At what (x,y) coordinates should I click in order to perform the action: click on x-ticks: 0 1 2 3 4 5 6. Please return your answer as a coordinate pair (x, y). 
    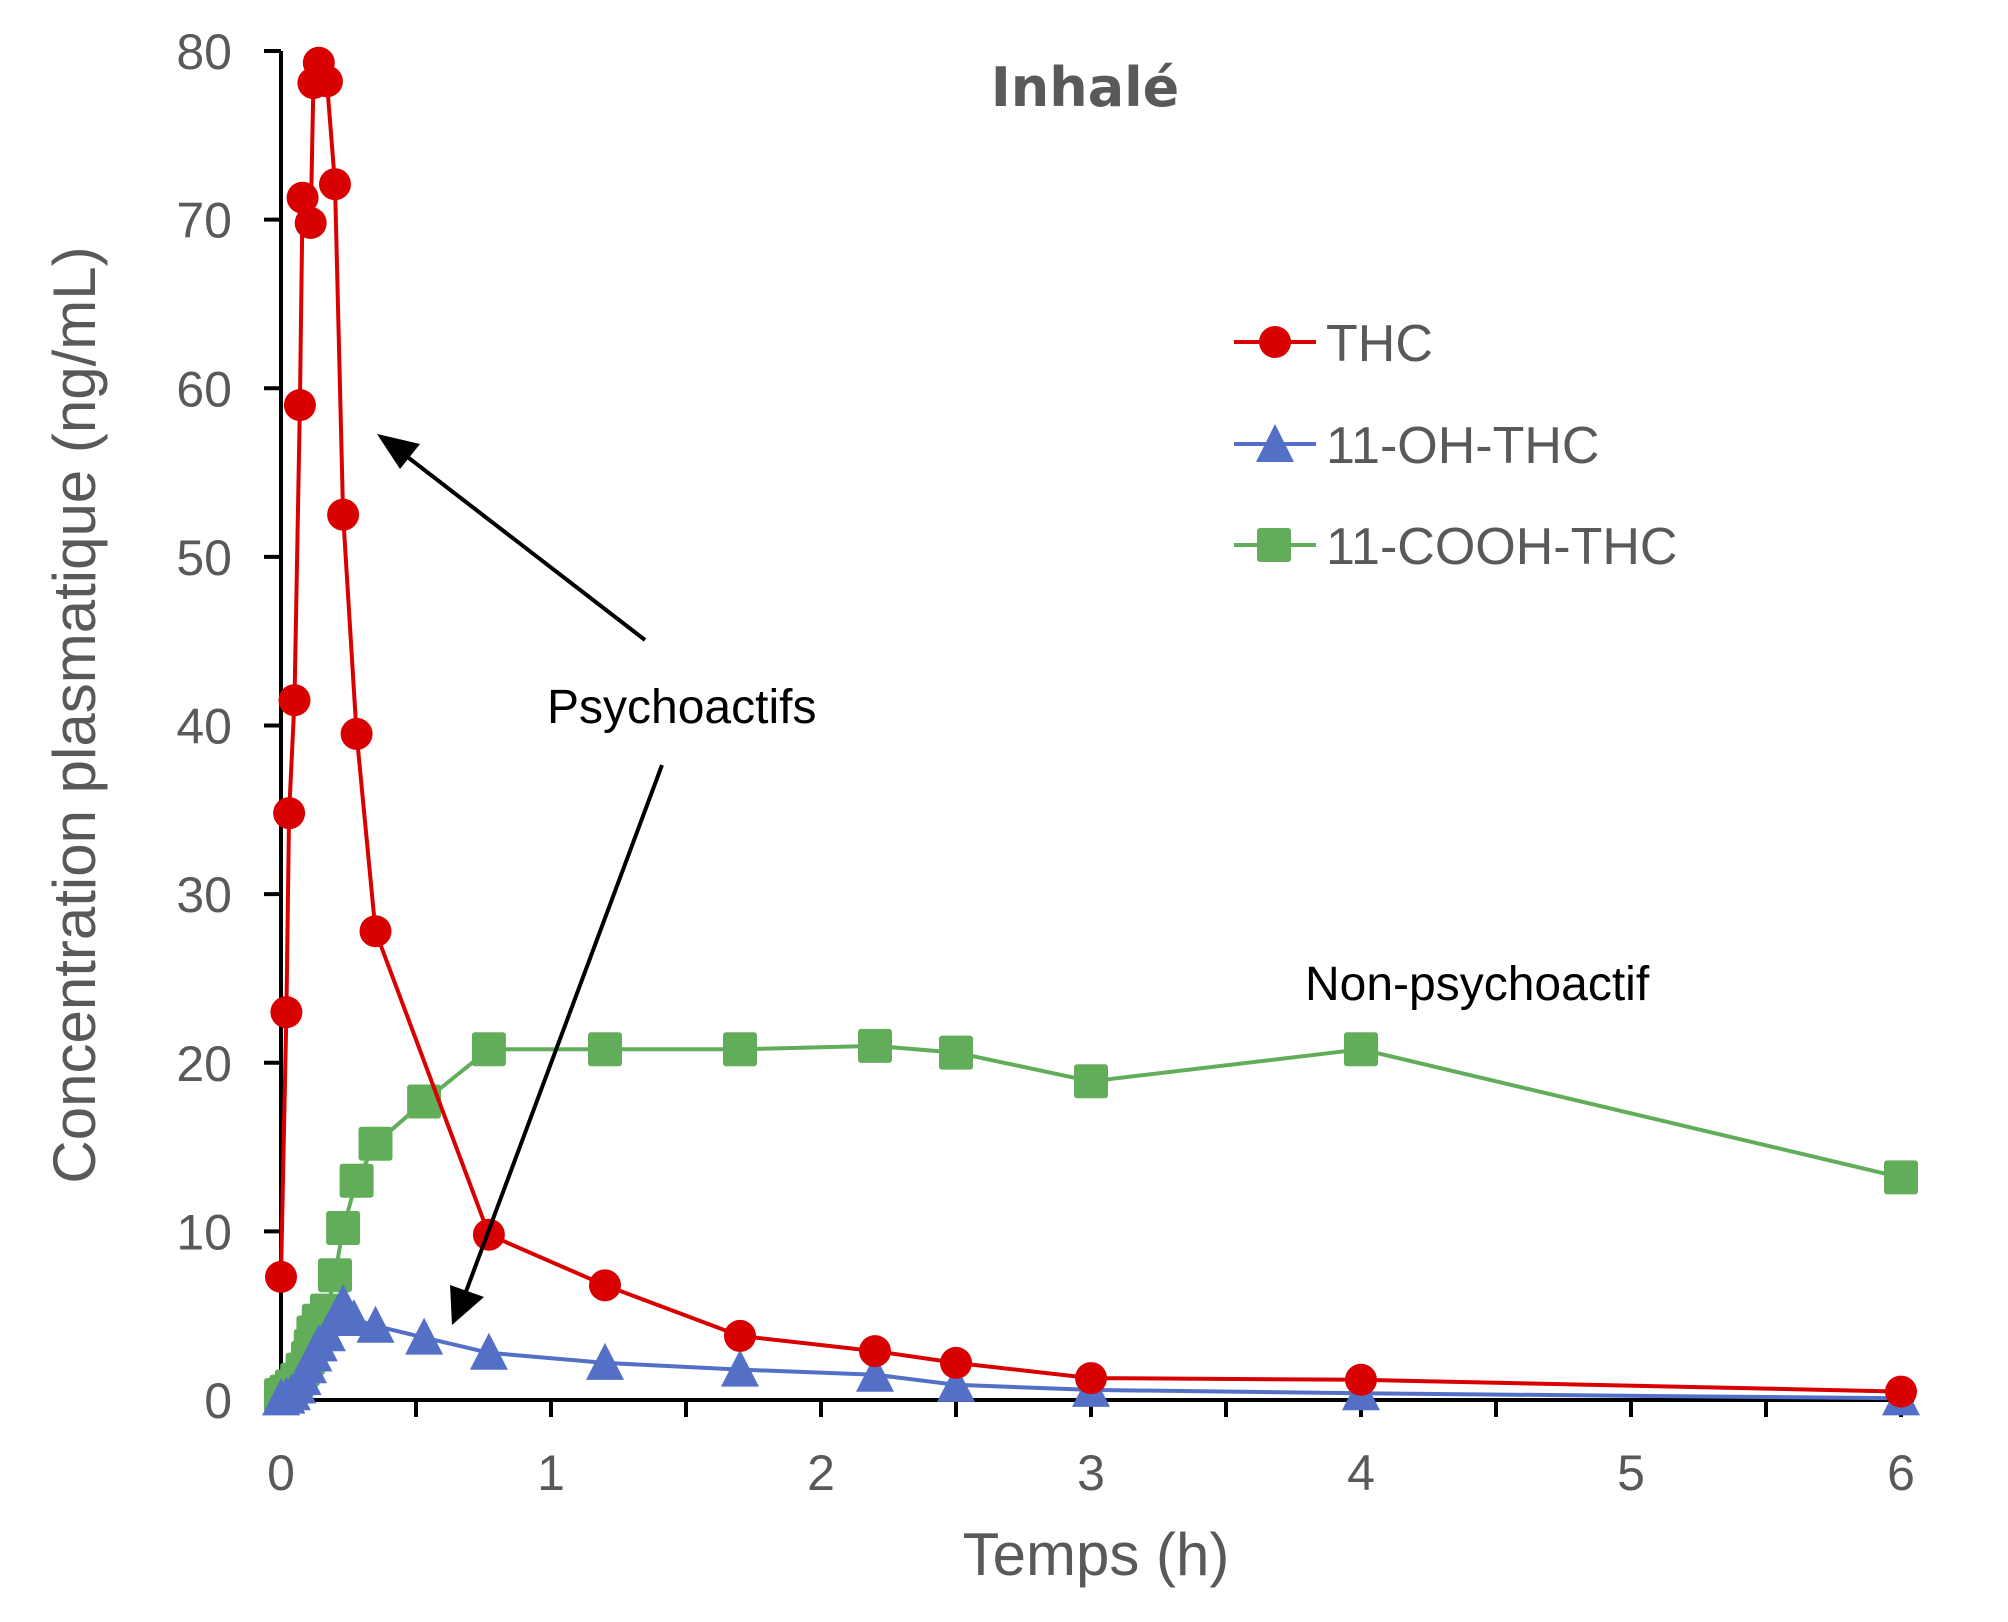
    Looking at the image, I should click on (1091, 1450).